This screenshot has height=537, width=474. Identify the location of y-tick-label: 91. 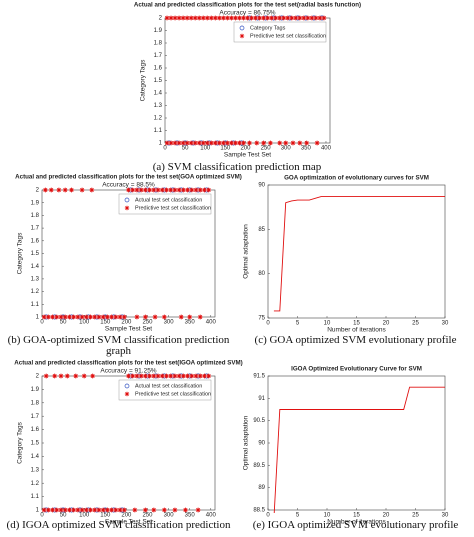
(261, 399).